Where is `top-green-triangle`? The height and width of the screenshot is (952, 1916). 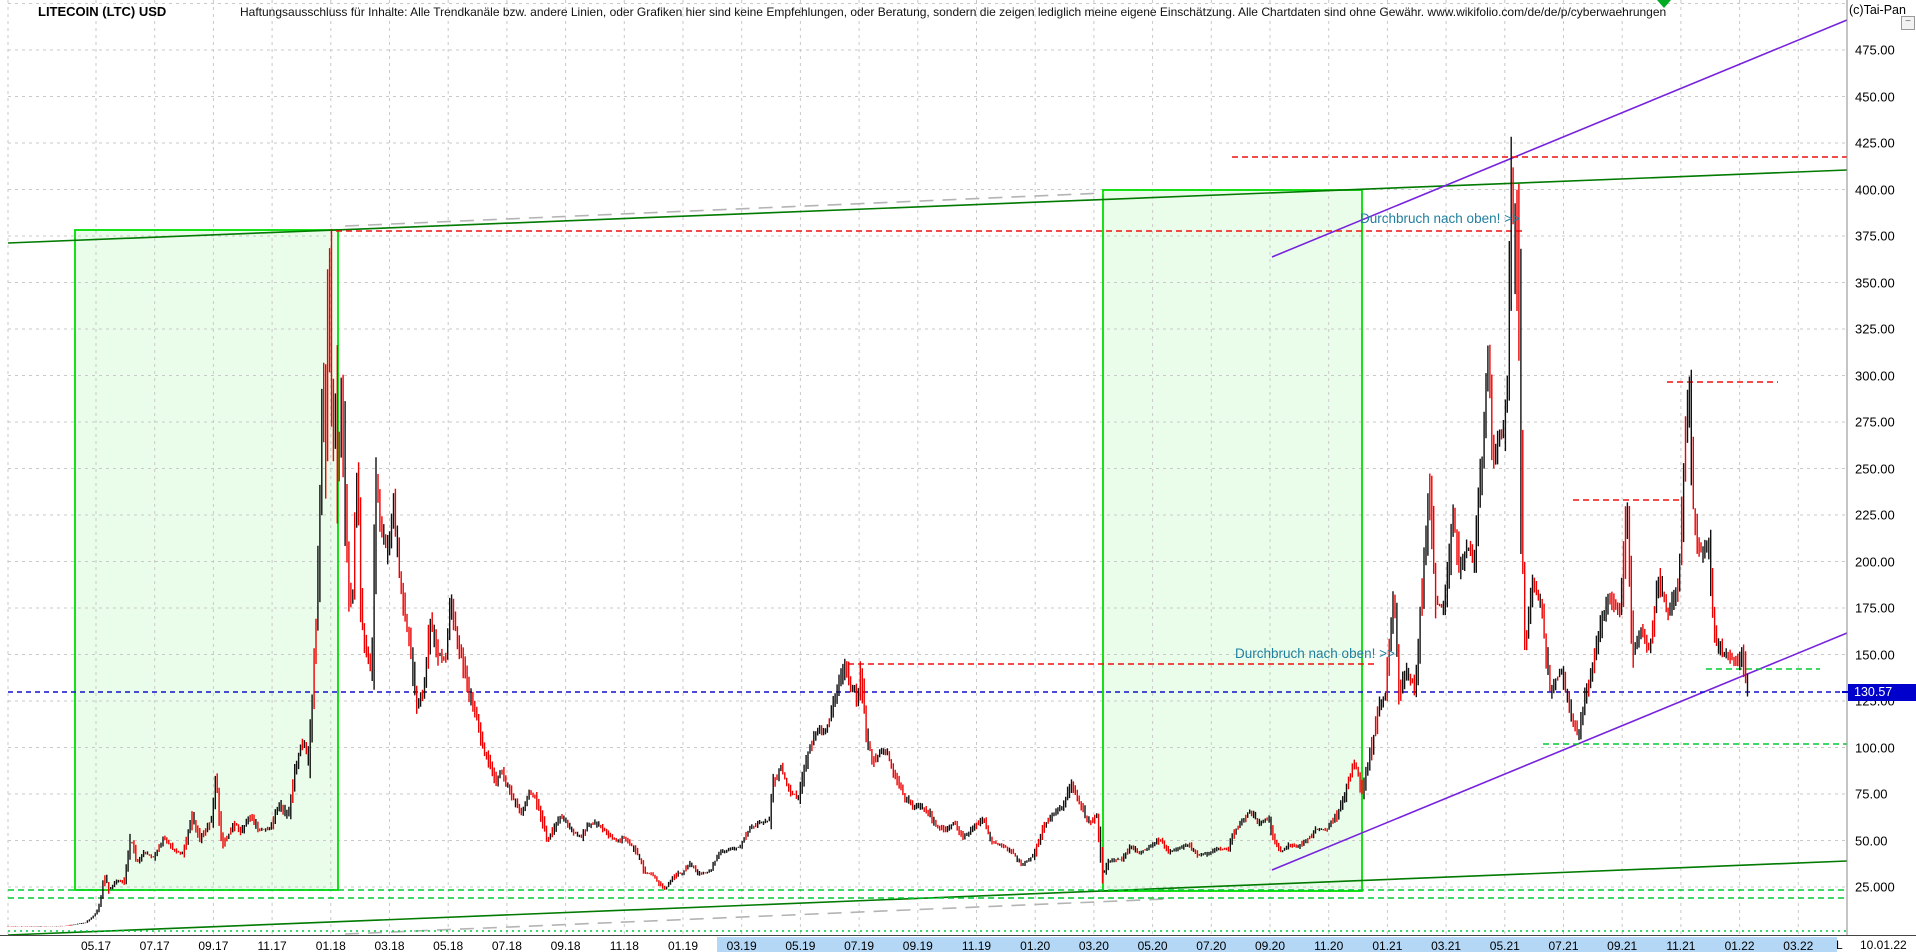
top-green-triangle is located at coordinates (1664, 4).